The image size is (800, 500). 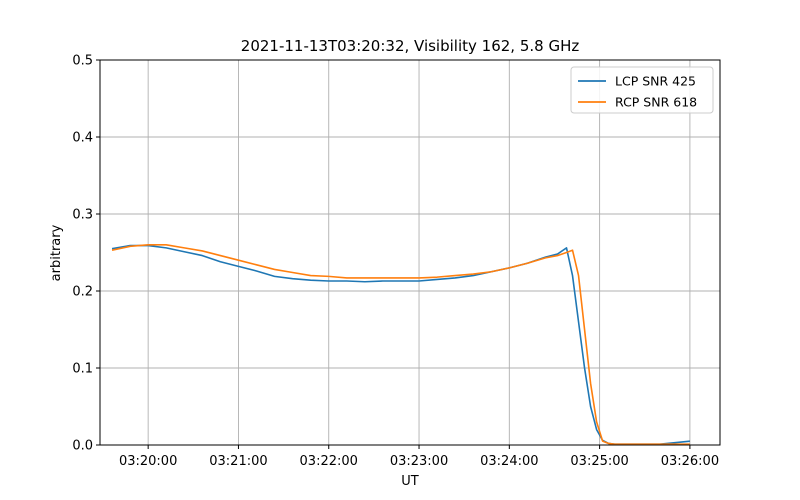 I want to click on legend-label-1: LCP SNR 425, so click(x=655, y=81).